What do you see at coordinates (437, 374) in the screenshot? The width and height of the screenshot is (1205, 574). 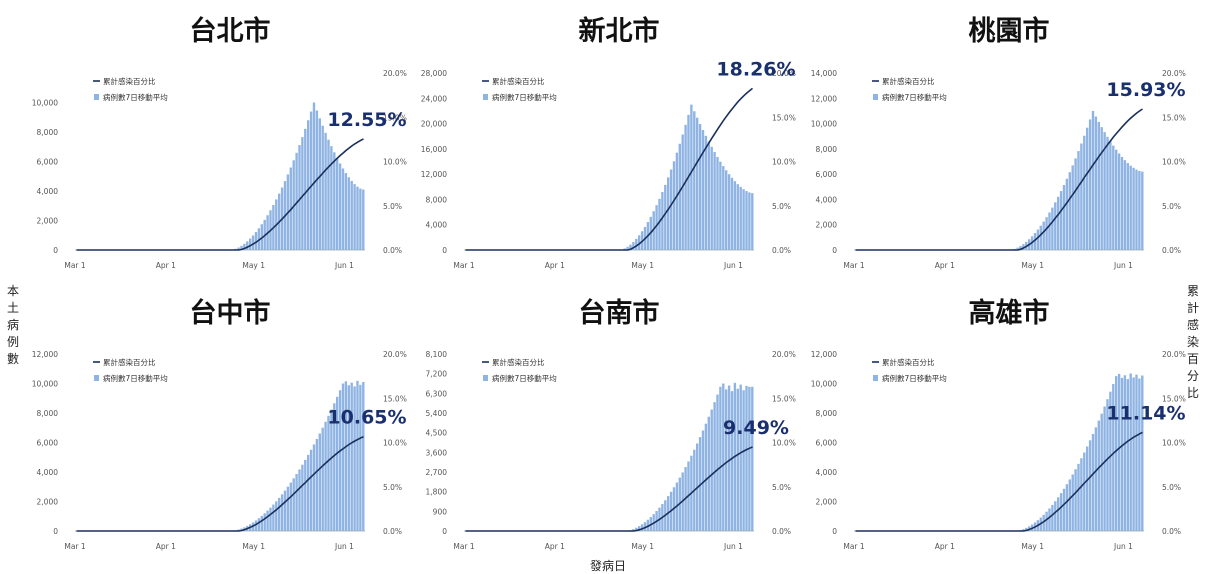 I see `y-left-tick-label: 7,200` at bounding box center [437, 374].